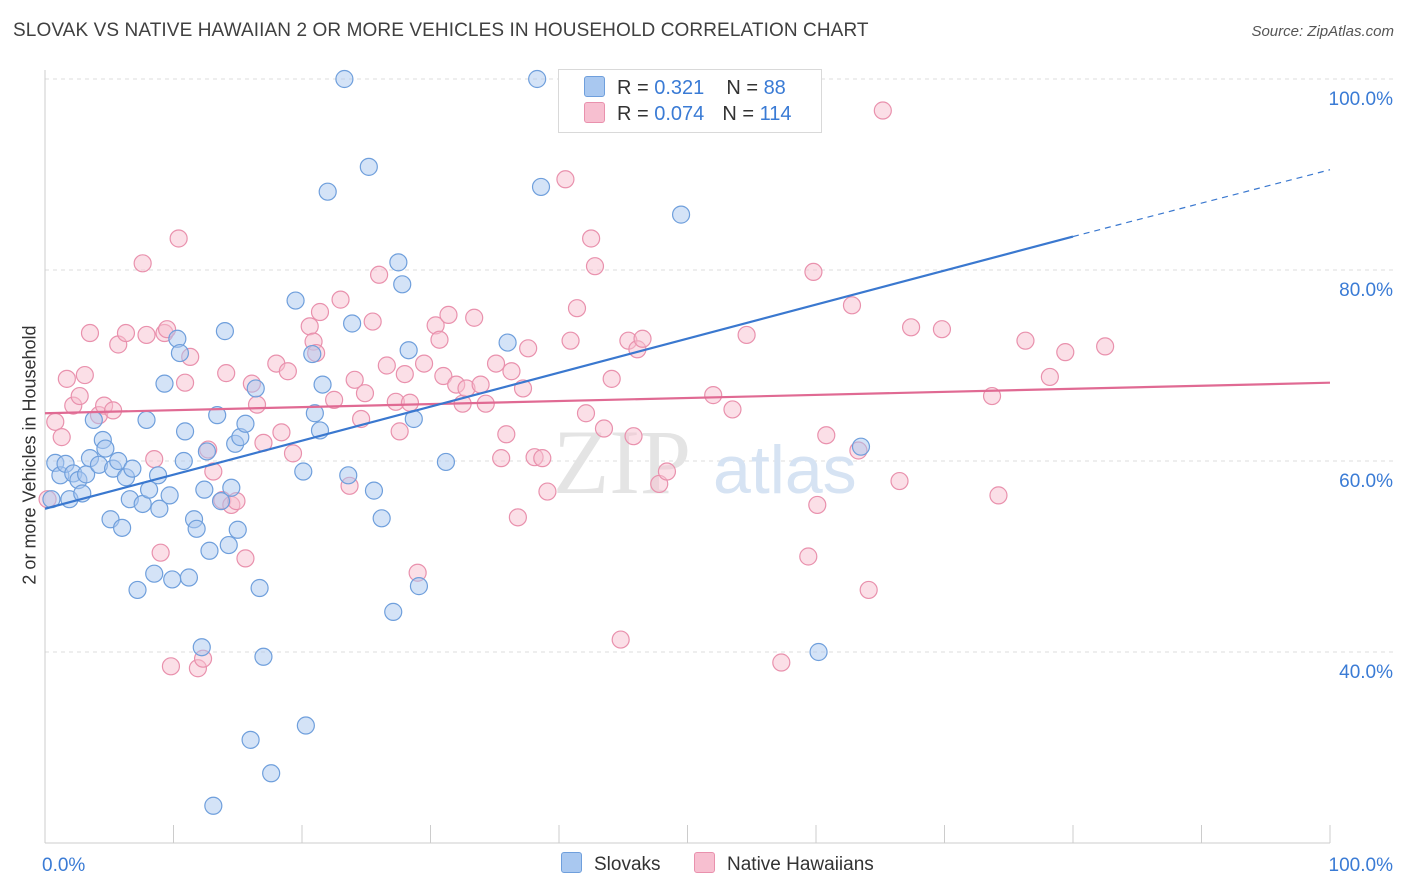 The width and height of the screenshot is (1406, 892). What do you see at coordinates (627, 864) in the screenshot?
I see `bottom-legend-label-slovaks: Slovaks` at bounding box center [627, 864].